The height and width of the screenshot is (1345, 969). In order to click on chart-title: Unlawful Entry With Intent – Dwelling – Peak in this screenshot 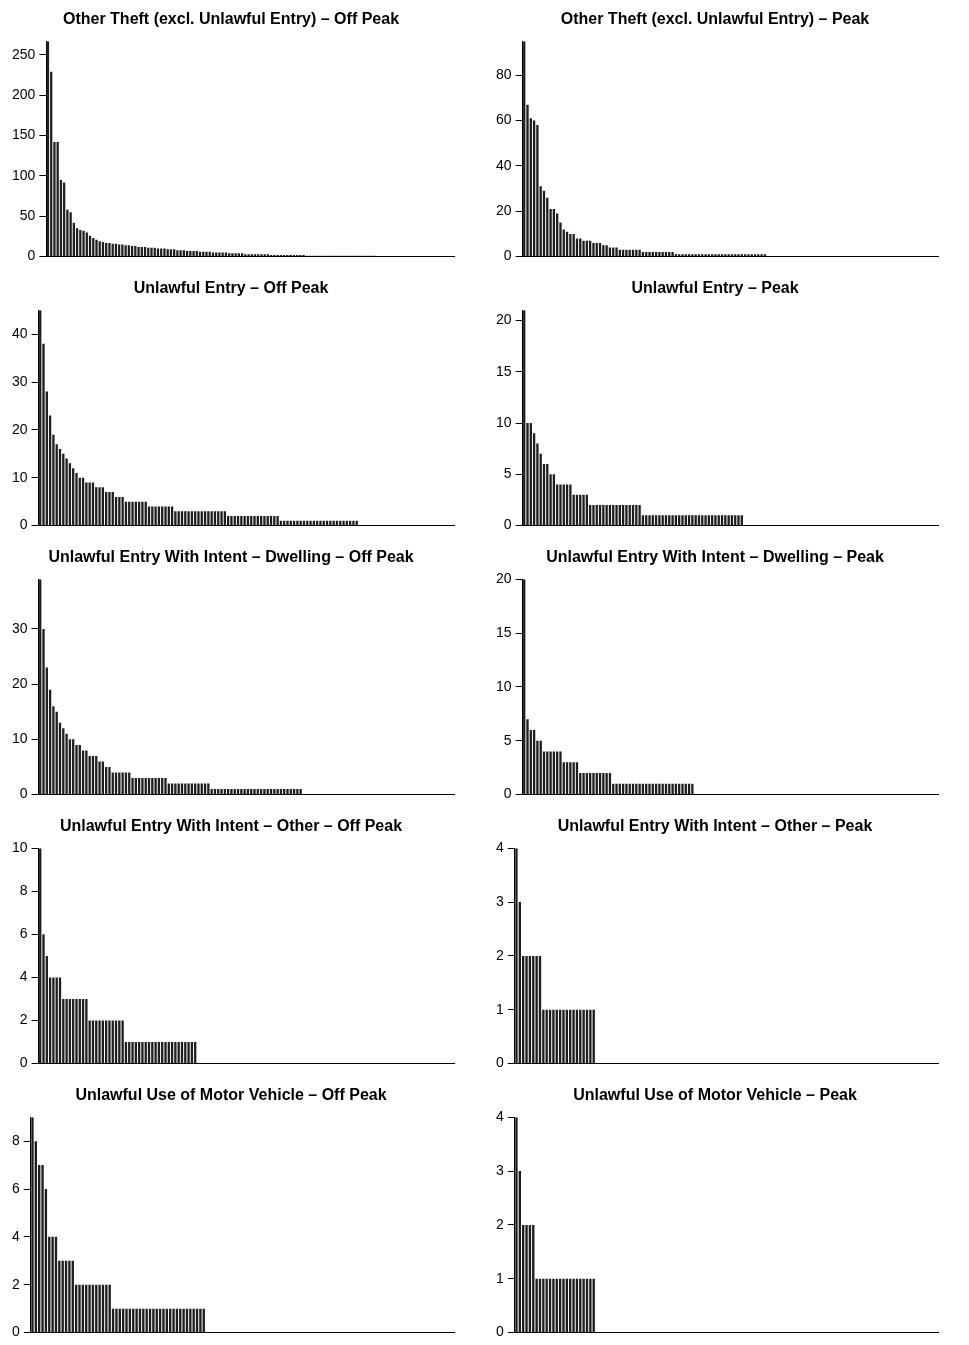, I will do `click(715, 557)`.